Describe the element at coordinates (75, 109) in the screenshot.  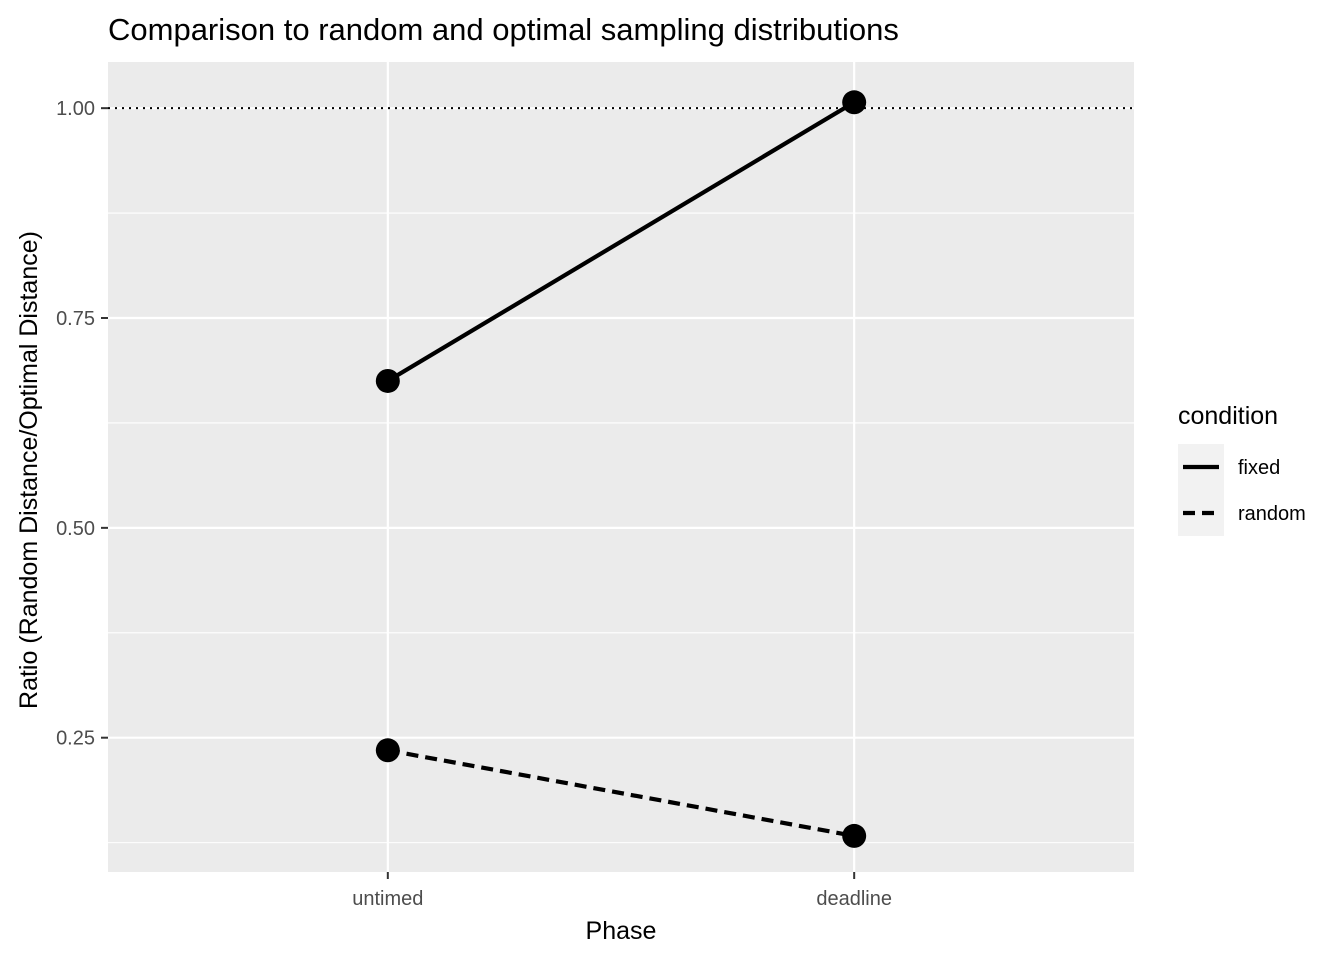
I see `y-tick-label: 1.00` at that location.